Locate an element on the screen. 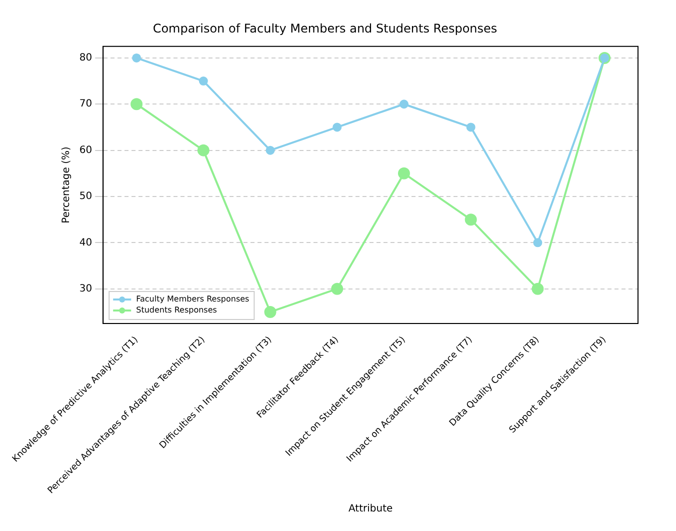 This screenshot has height=531, width=676. y-tick-label: 30 is located at coordinates (85, 288).